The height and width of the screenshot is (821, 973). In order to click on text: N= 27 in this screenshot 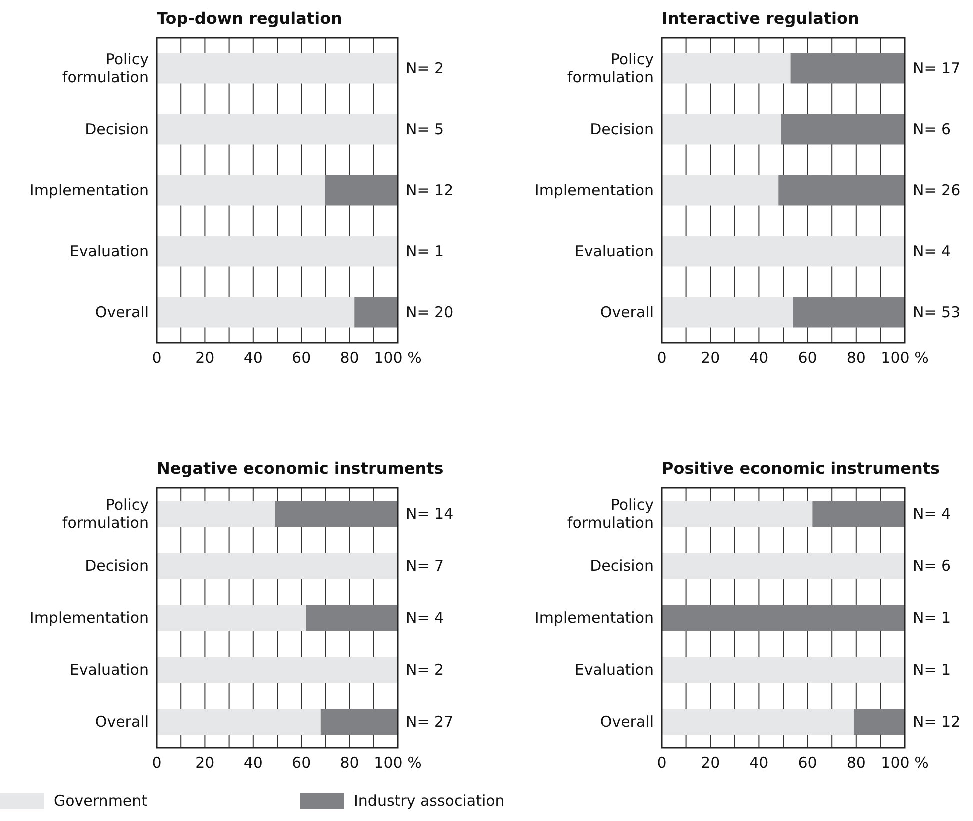, I will do `click(430, 722)`.